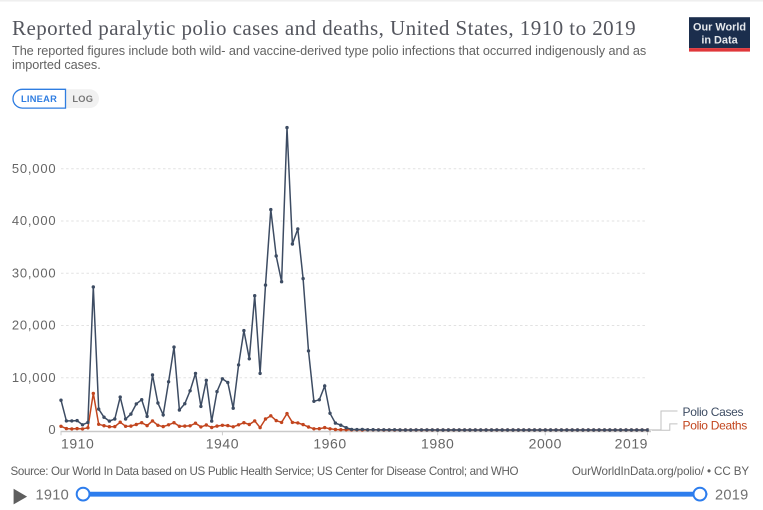 This screenshot has width=763, height=510. What do you see at coordinates (56, 65) in the screenshot?
I see `svg-text: imported cases.` at bounding box center [56, 65].